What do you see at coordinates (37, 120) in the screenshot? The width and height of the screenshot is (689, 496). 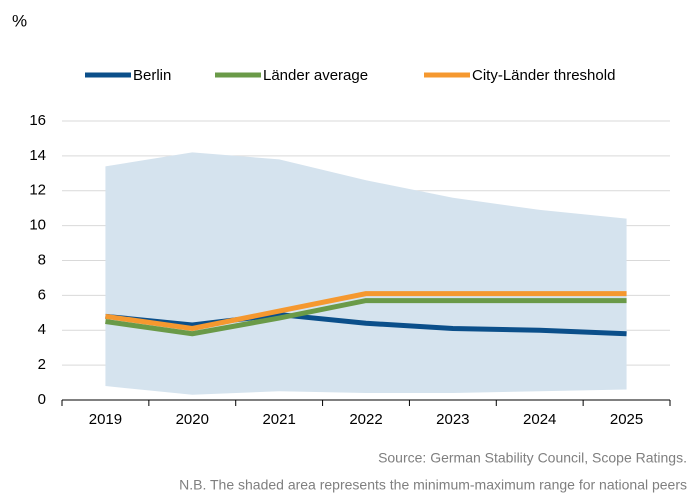 I see `y-tick-label: 16` at bounding box center [37, 120].